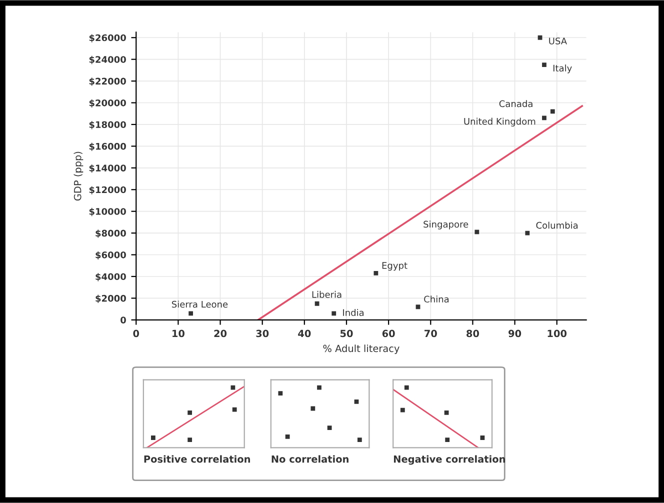  Describe the element at coordinates (361, 349) in the screenshot. I see `x-axis-title: % Adult literacy` at that location.